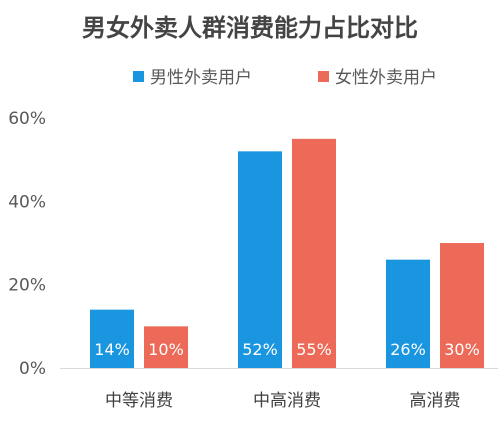 The image size is (501, 423). What do you see at coordinates (386, 78) in the screenshot?
I see `legend-label-1: 女性外卖用户` at bounding box center [386, 78].